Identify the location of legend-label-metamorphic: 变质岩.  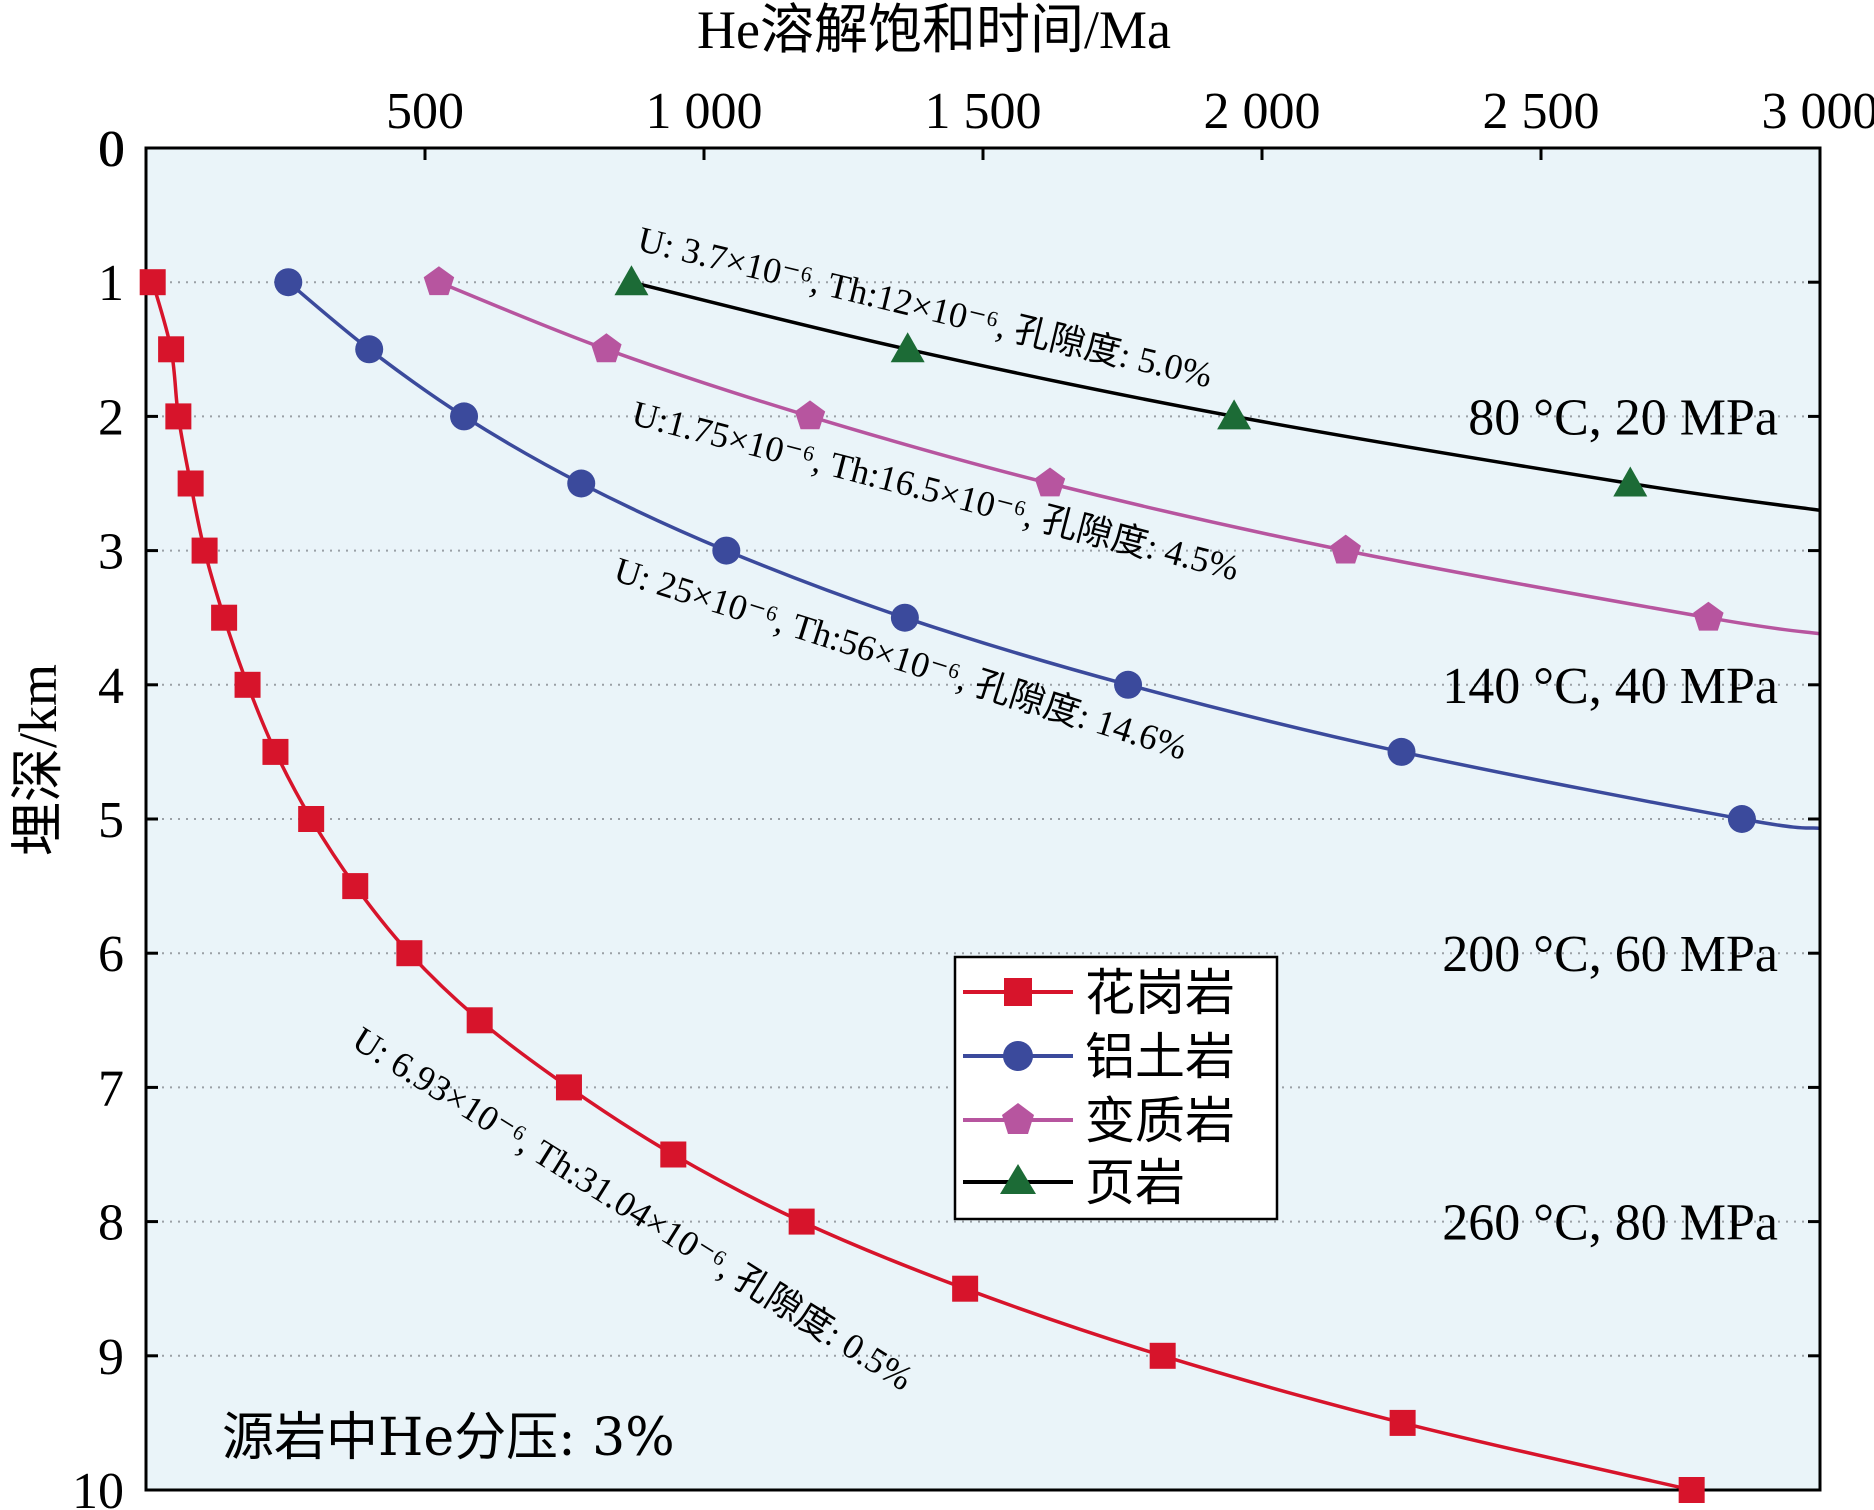
(1160, 1121).